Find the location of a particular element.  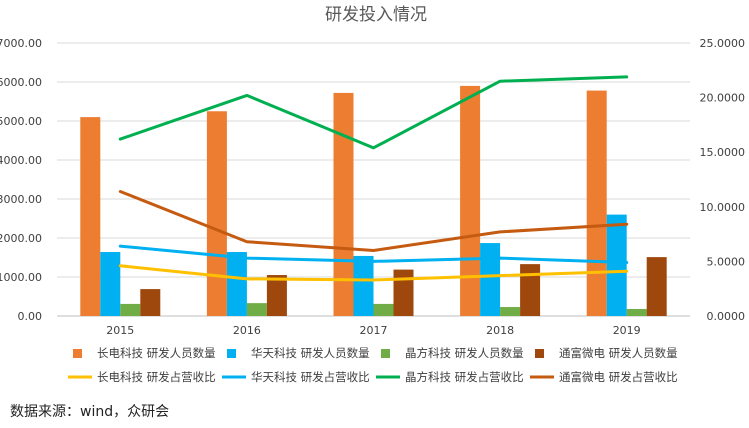

data-source-note: 数据来源：wind，众研会 is located at coordinates (90, 412).